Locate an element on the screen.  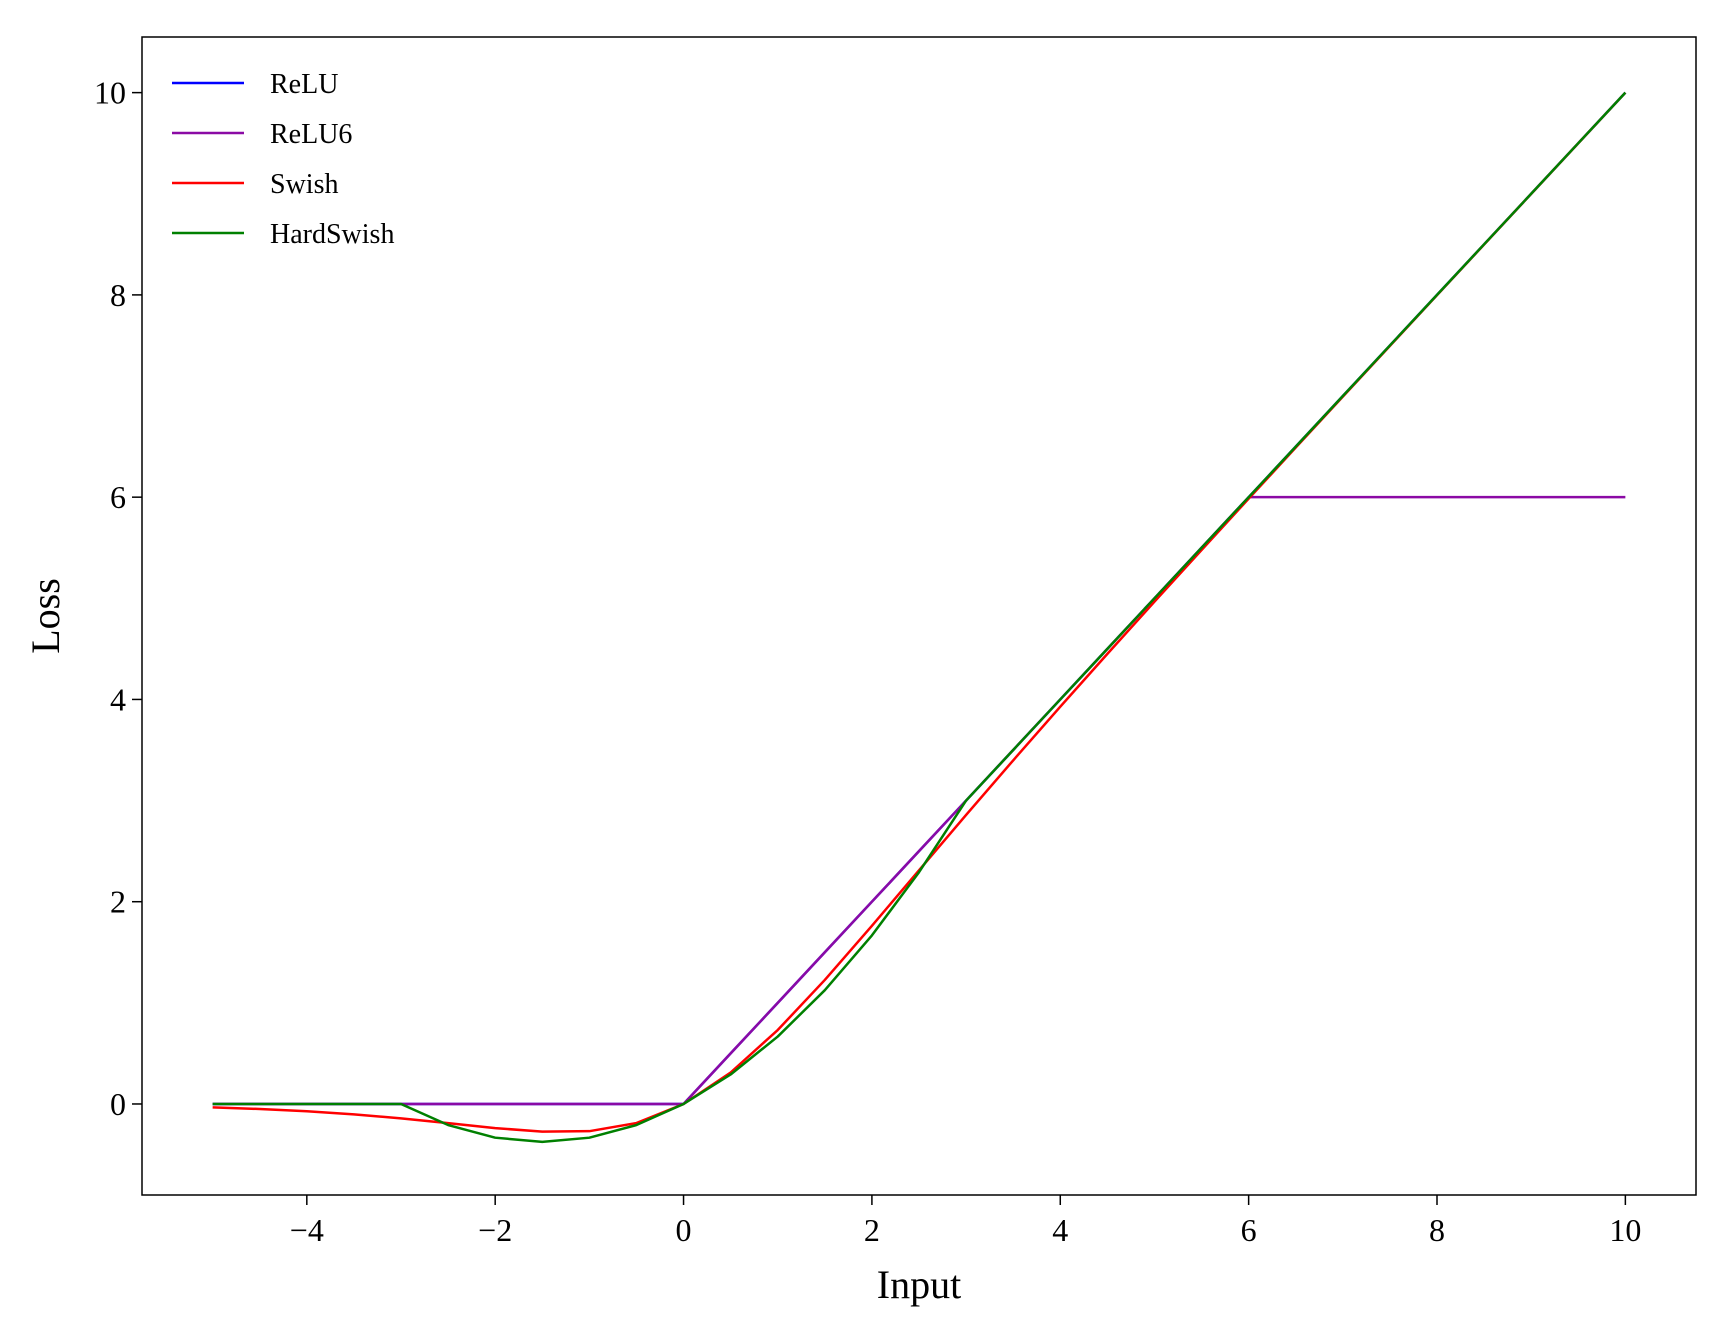
y-tick-label: 4 is located at coordinates (118, 699).